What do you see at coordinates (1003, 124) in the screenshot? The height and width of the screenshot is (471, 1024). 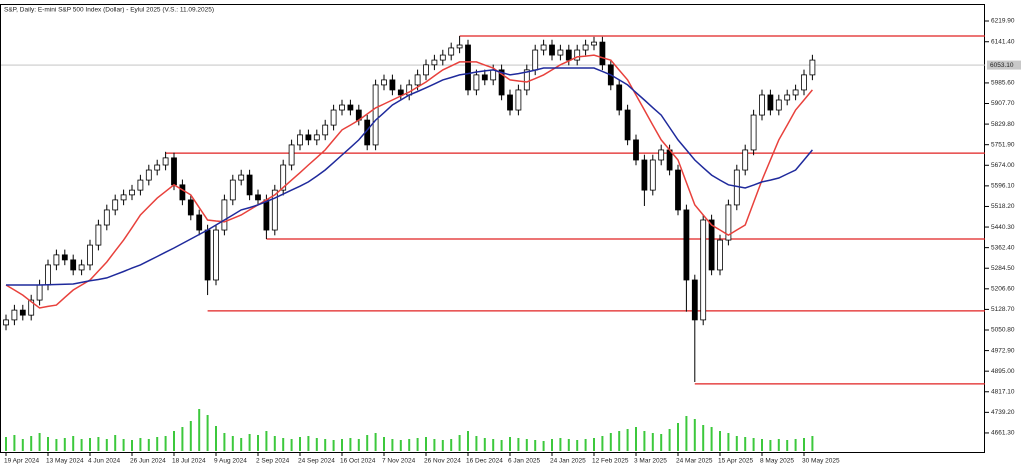 I see `y-tick-label: 5829.80` at bounding box center [1003, 124].